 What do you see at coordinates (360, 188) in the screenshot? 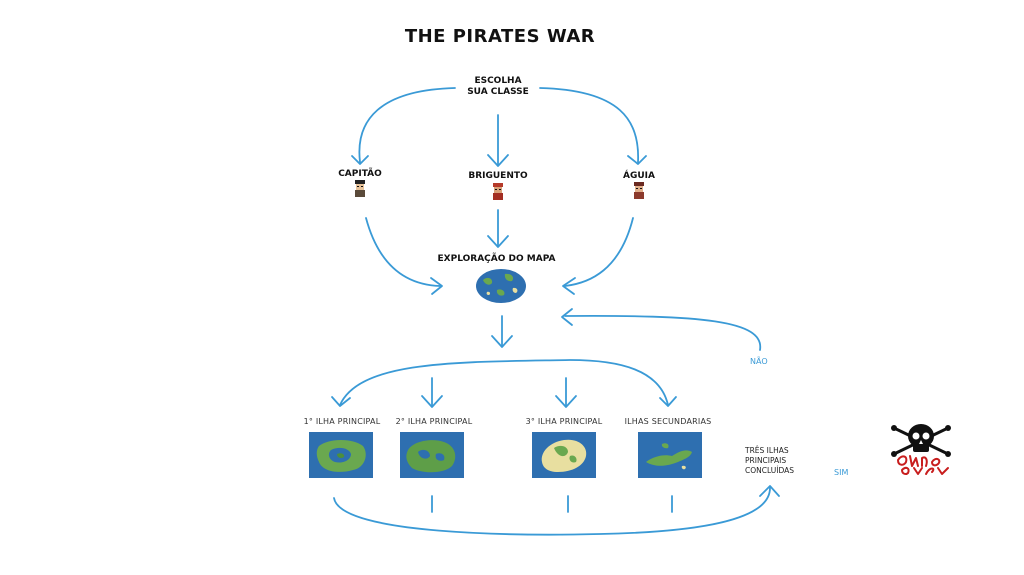
I see `capitao-sprite-icon` at bounding box center [360, 188].